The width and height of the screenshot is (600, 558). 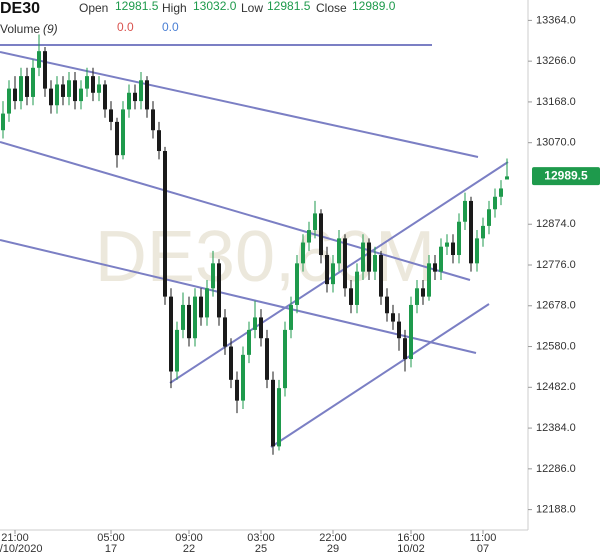 I want to click on y-tick-label: 12776.0, so click(x=556, y=265).